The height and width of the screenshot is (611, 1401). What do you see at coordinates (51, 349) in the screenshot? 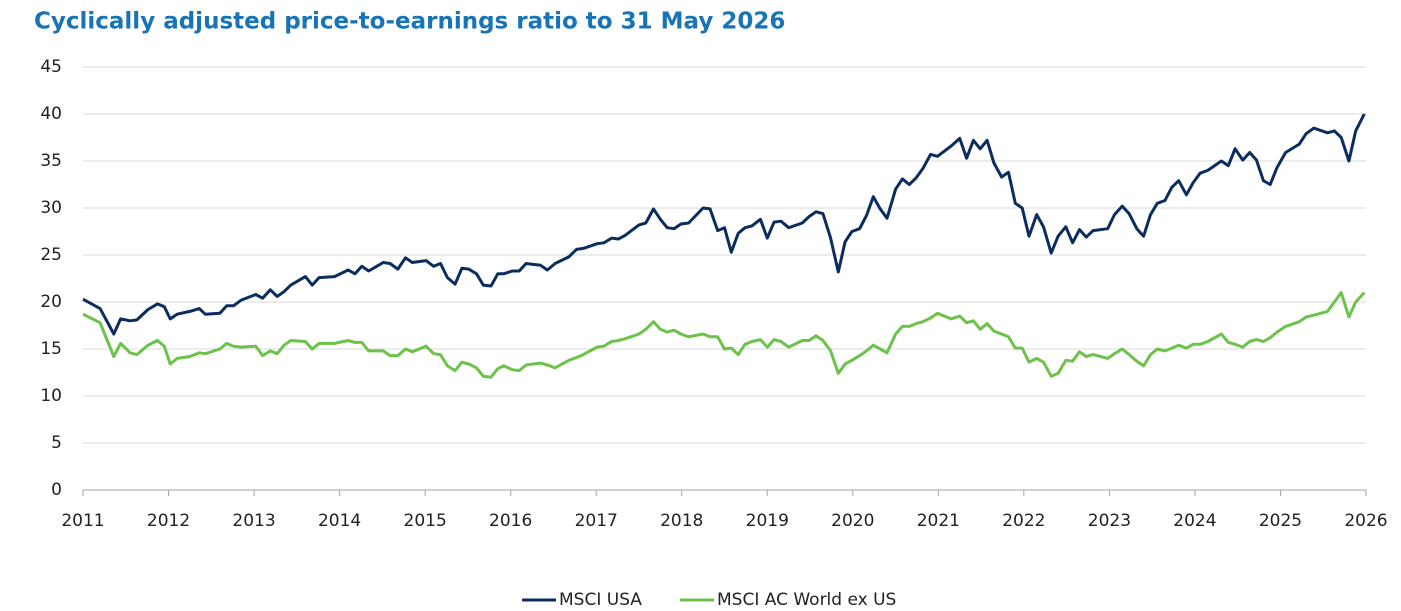
I see `y-tick-label: 15` at bounding box center [51, 349].